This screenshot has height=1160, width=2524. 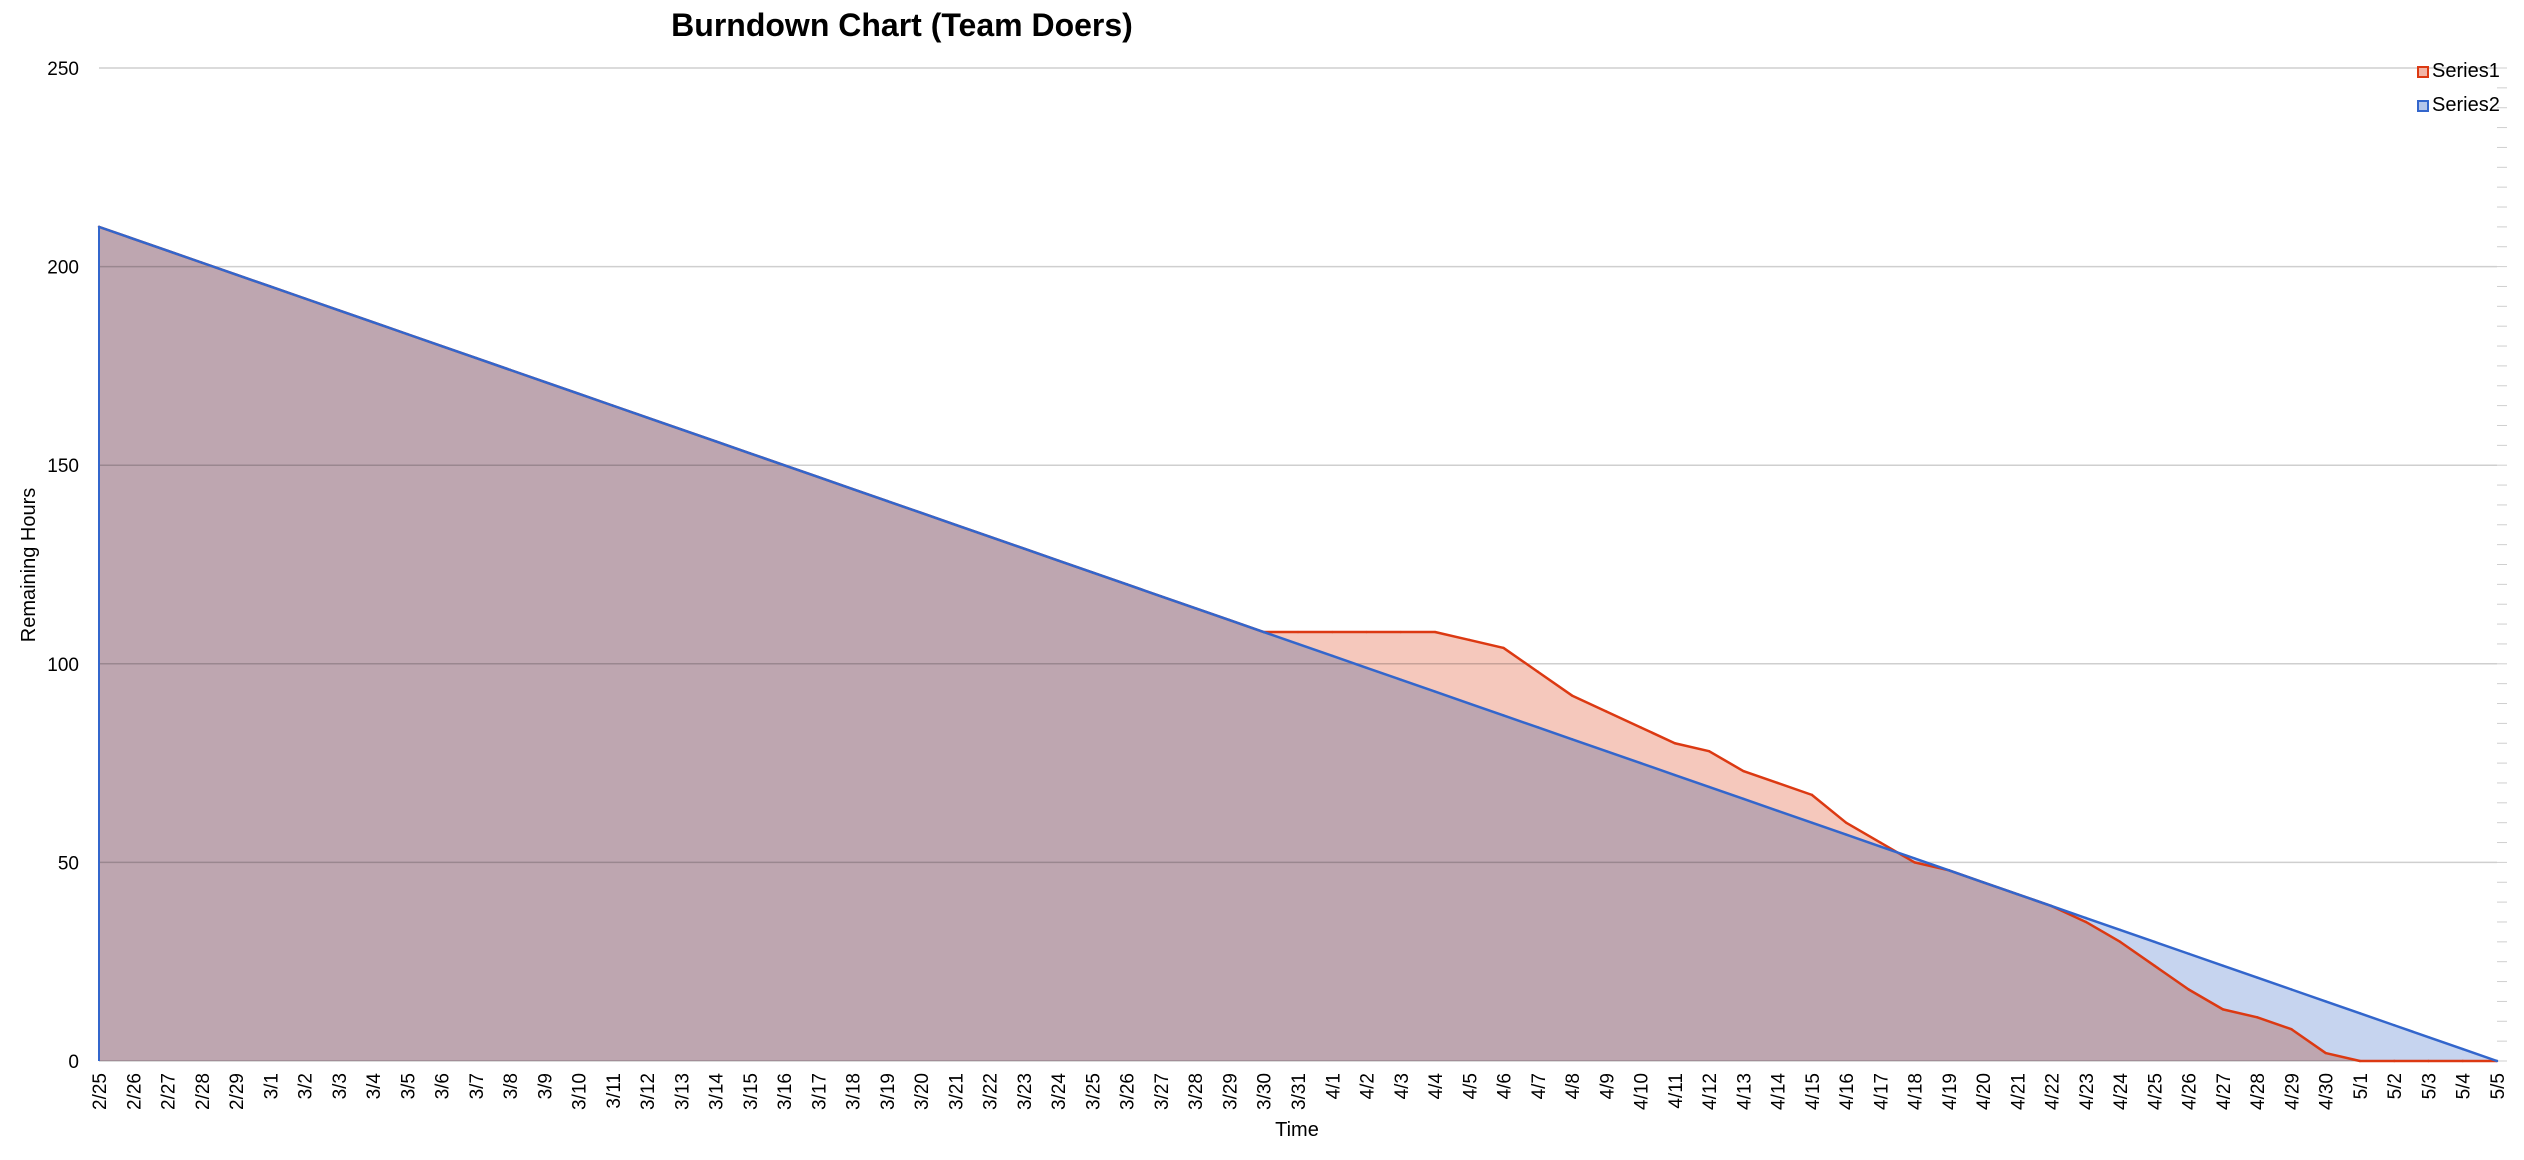 I want to click on y-tick-label: 150, so click(x=63, y=466).